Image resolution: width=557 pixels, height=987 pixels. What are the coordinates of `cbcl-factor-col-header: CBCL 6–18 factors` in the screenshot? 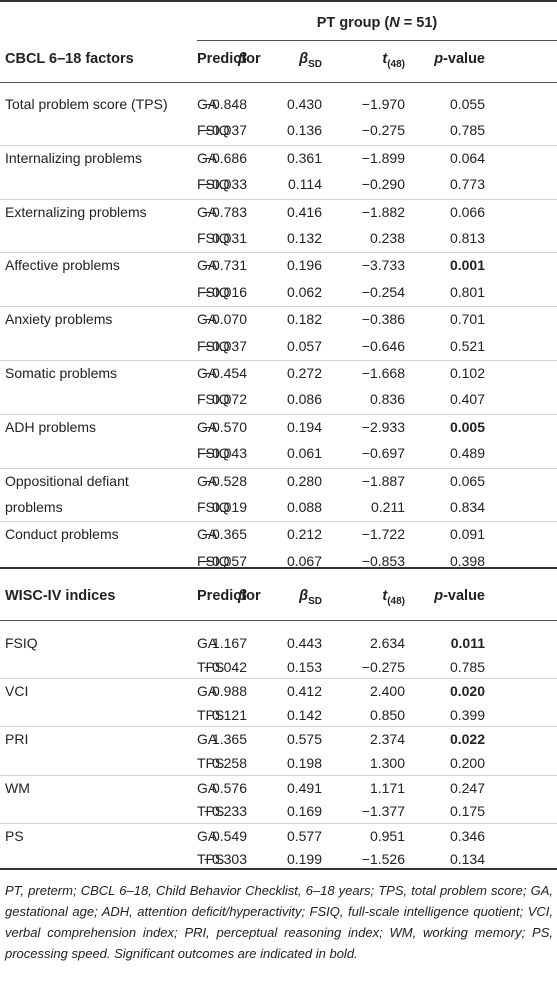 It's located at (69, 59).